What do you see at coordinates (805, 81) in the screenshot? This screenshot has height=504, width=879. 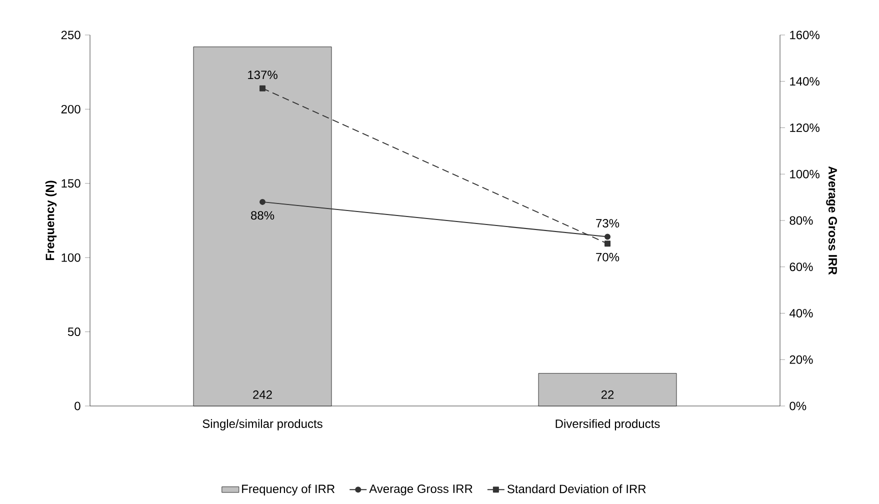 I see `y2-tick-label: 140%` at bounding box center [805, 81].